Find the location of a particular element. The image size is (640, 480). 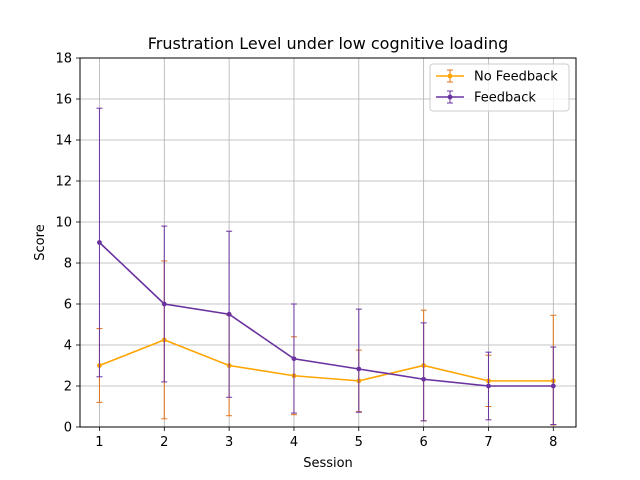

x-axis-title: Session is located at coordinates (328, 463).